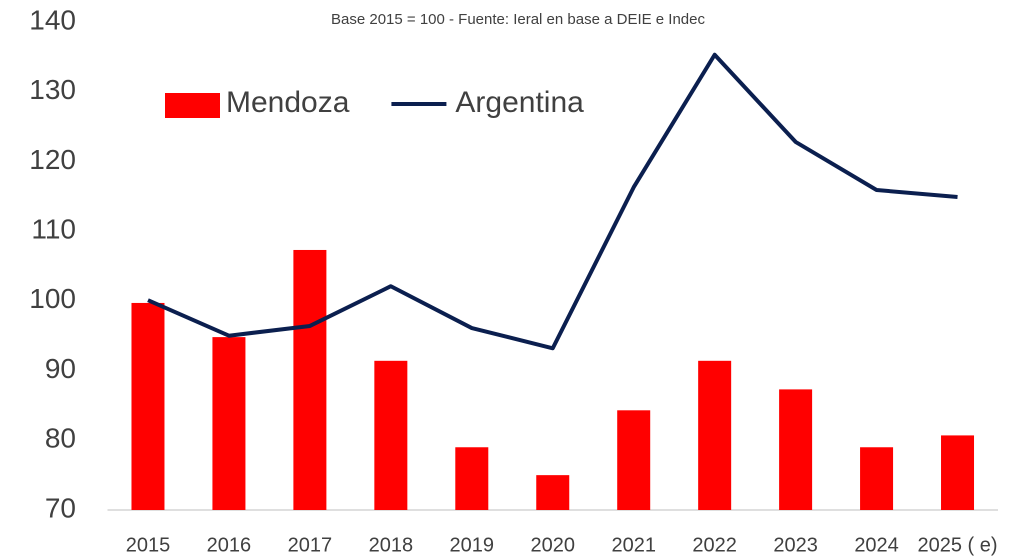 The height and width of the screenshot is (560, 1020). Describe the element at coordinates (60, 507) in the screenshot. I see `y-tick-label: 70` at that location.